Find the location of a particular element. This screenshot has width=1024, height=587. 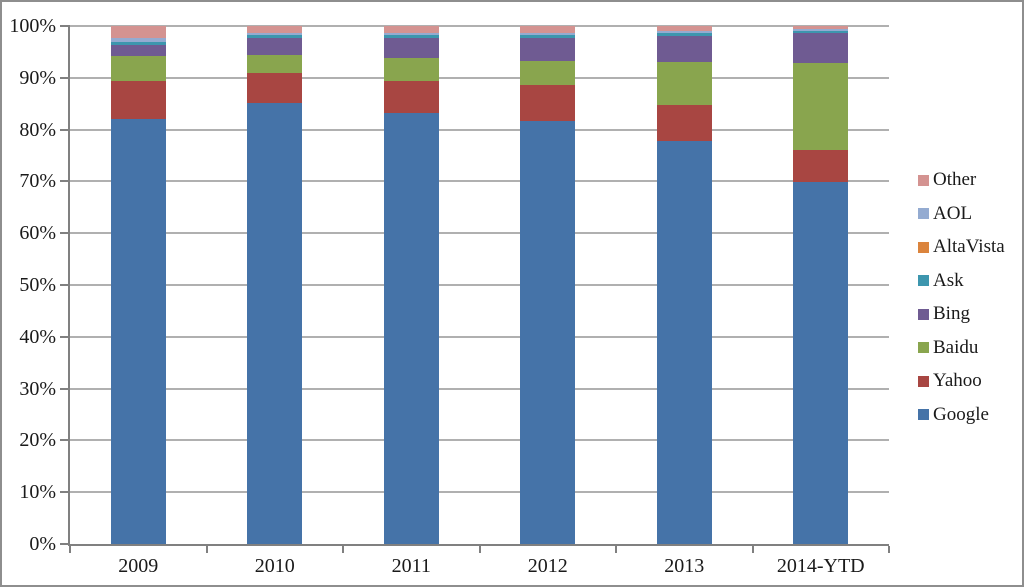

legend-swatch-ask-icon is located at coordinates (923, 280).